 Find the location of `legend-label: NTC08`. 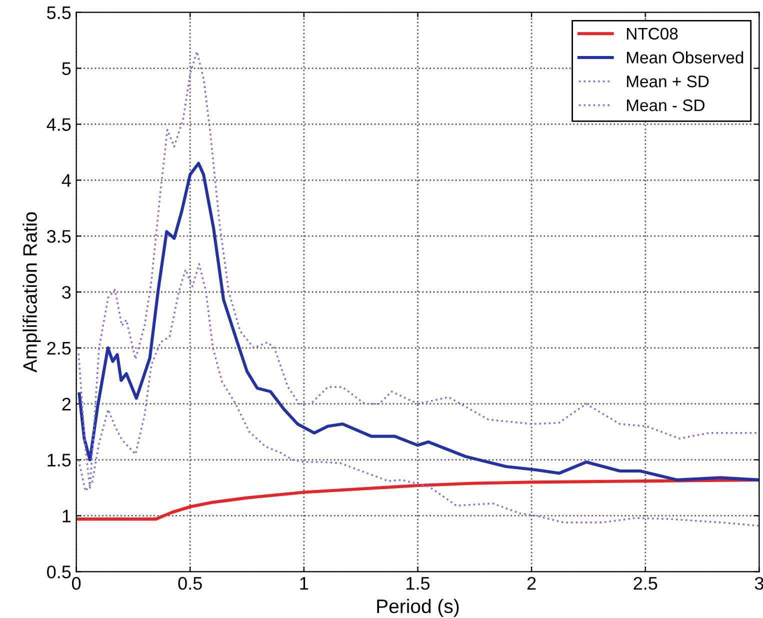

legend-label: NTC08 is located at coordinates (652, 34).